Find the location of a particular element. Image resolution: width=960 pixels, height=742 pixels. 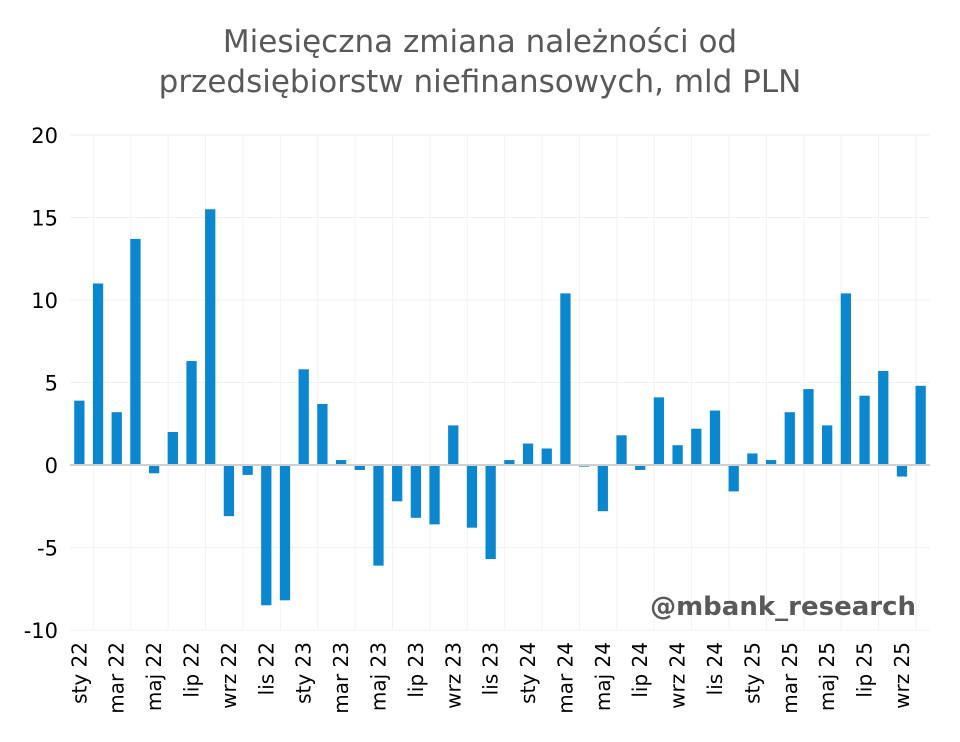

x-tick-label: wrz 25 is located at coordinates (902, 675).